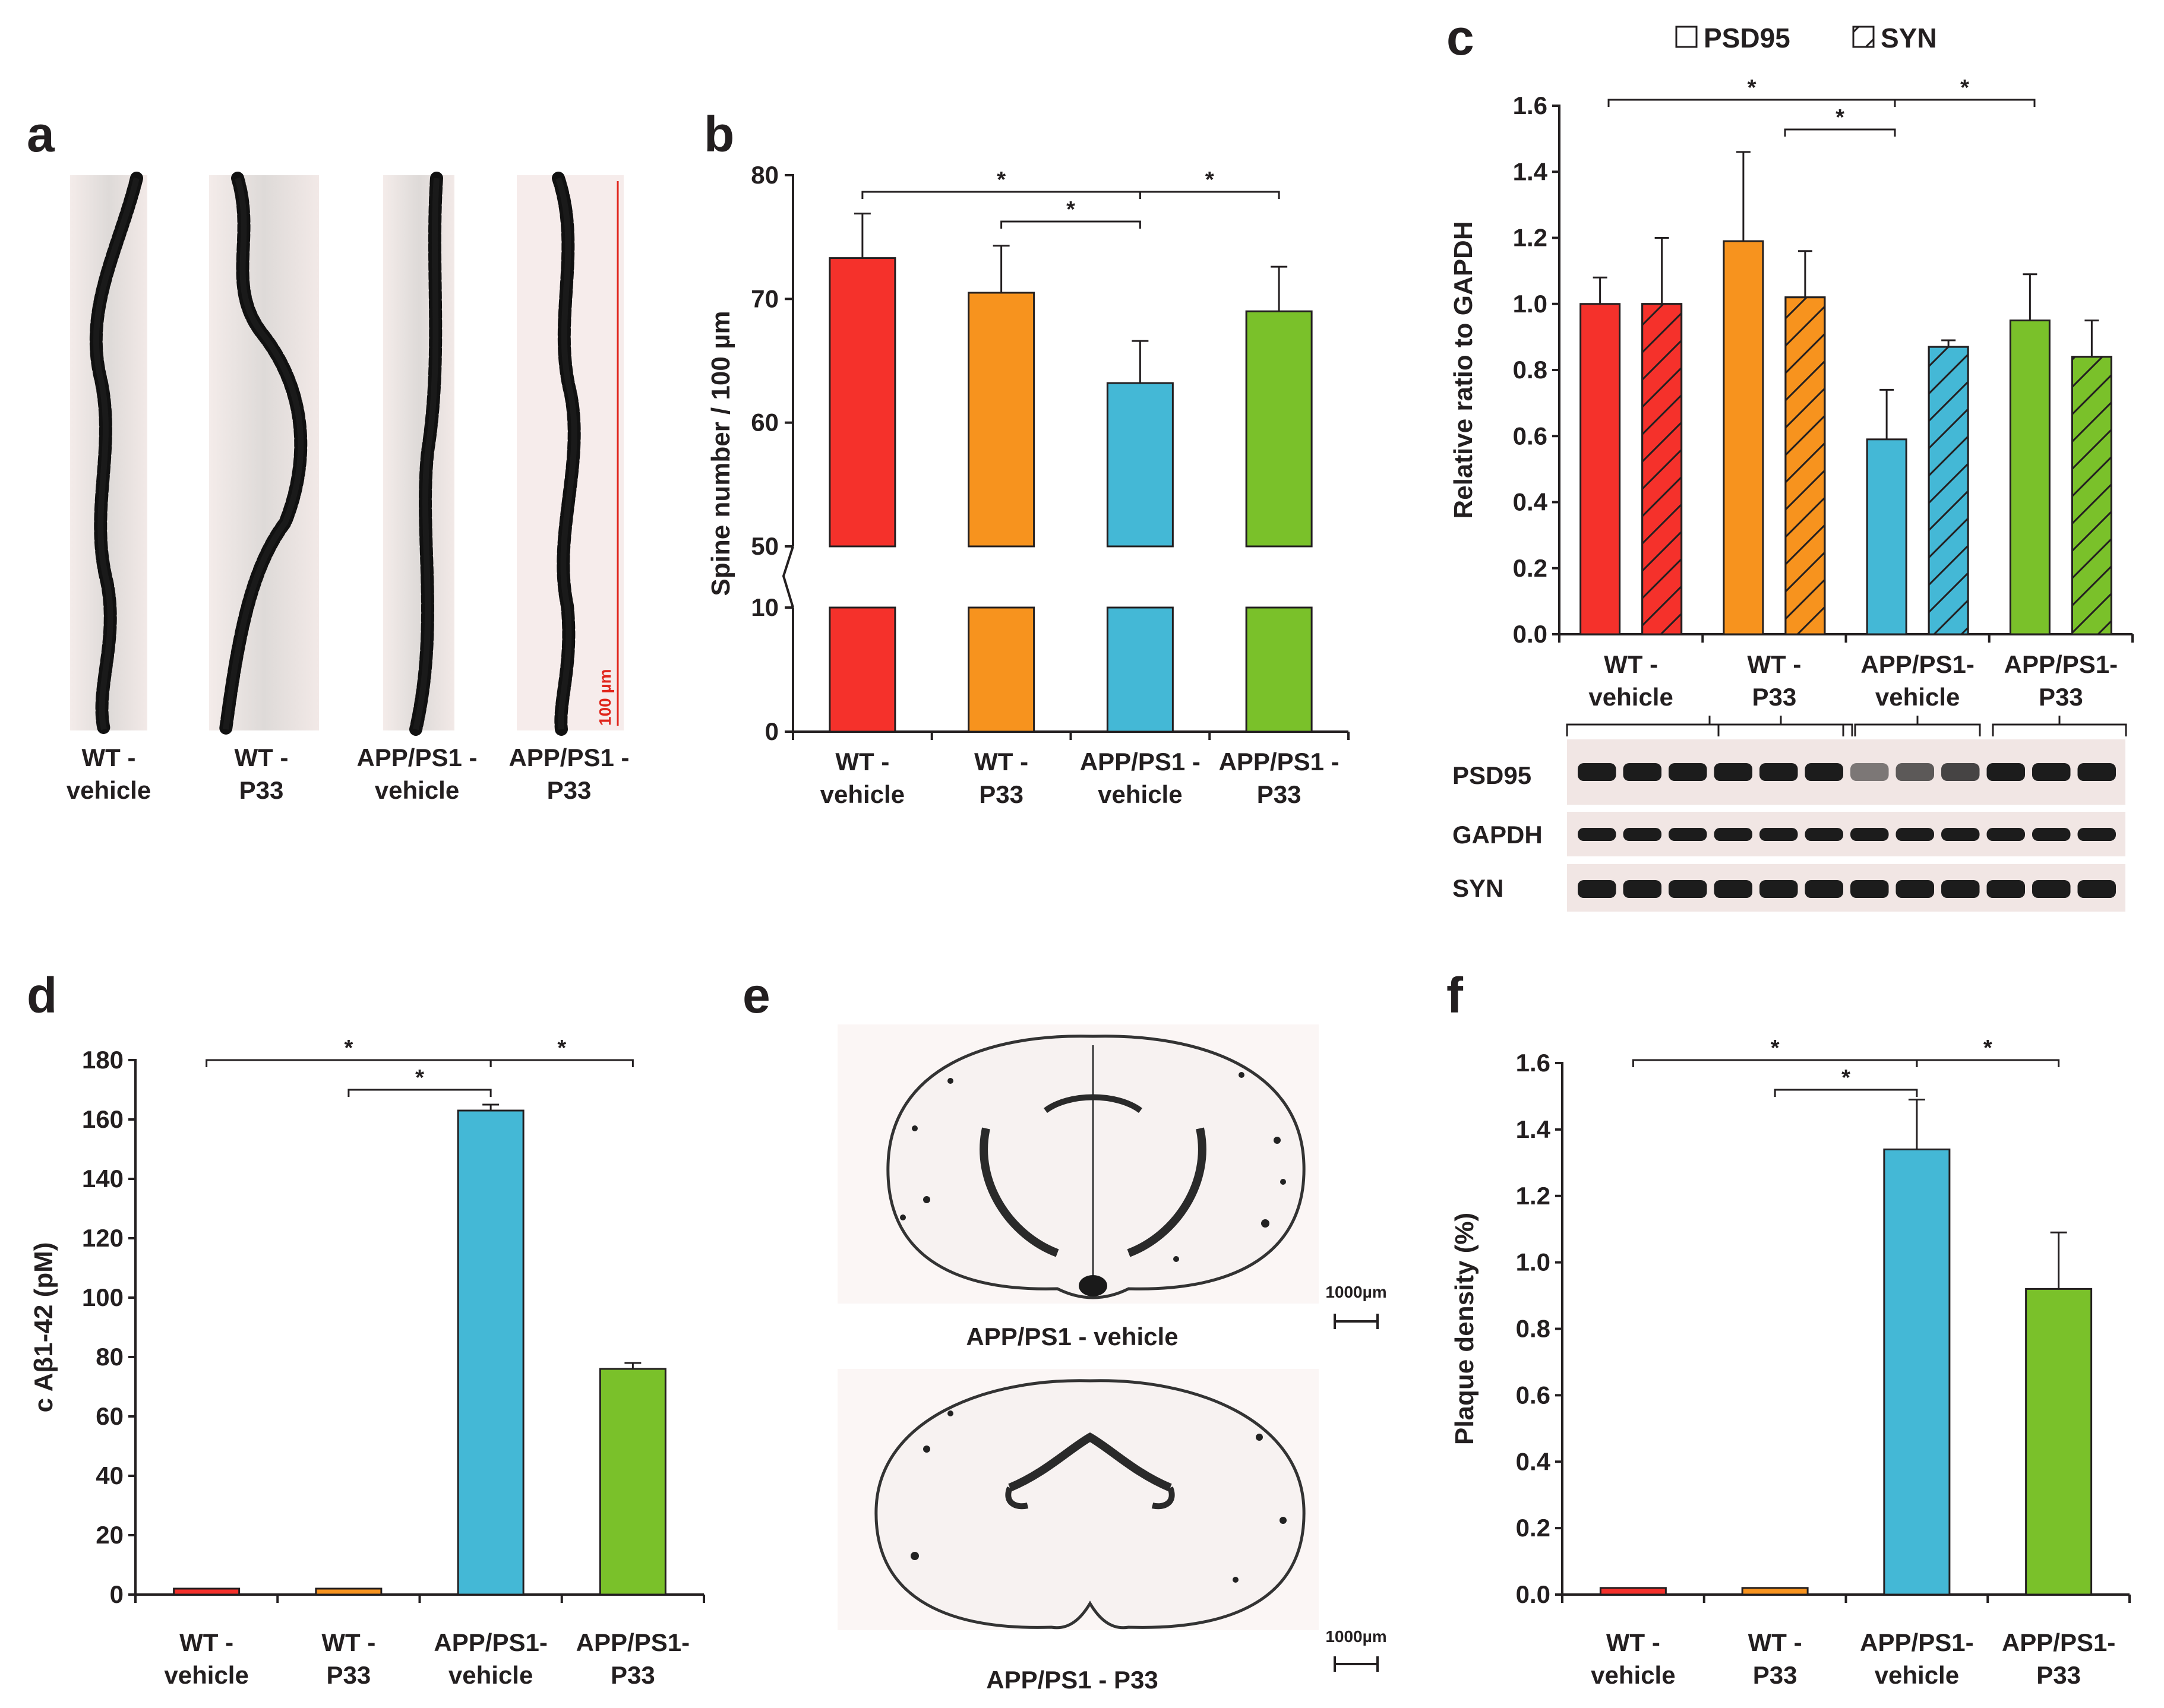  I want to click on scale-bar-p33, so click(1356, 1664).